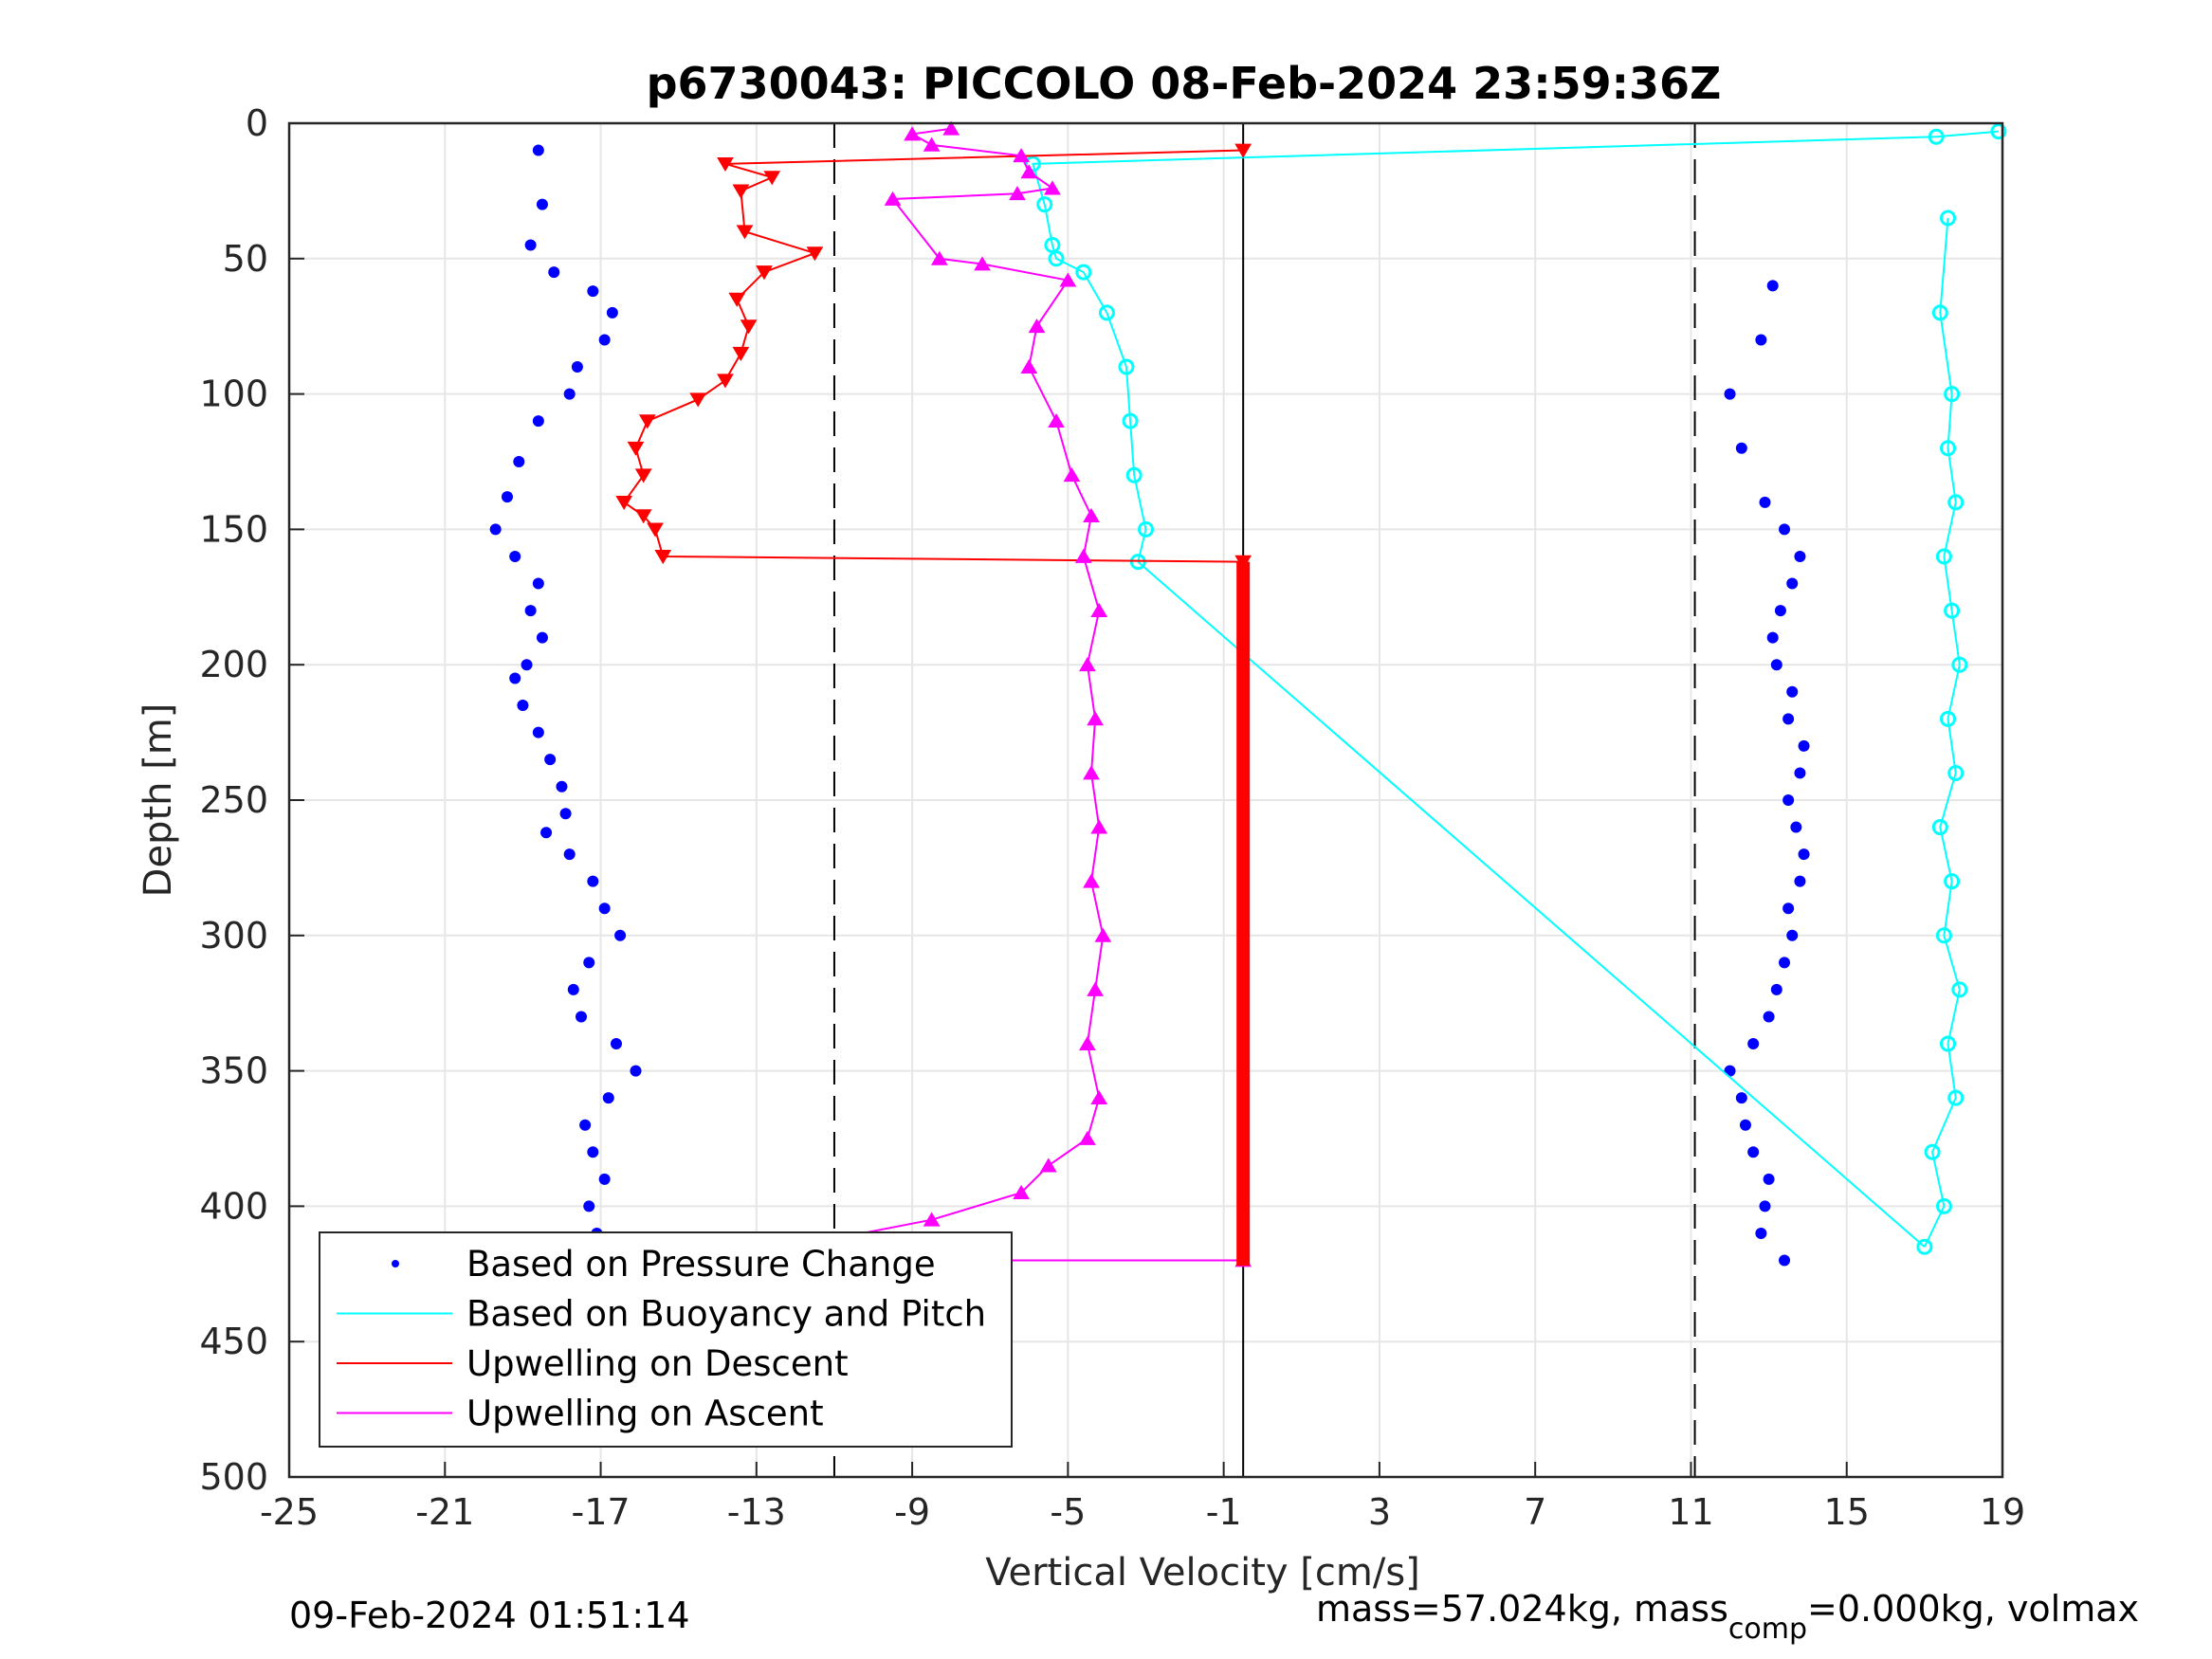  I want to click on y-tick-label: 500, so click(233, 1477).